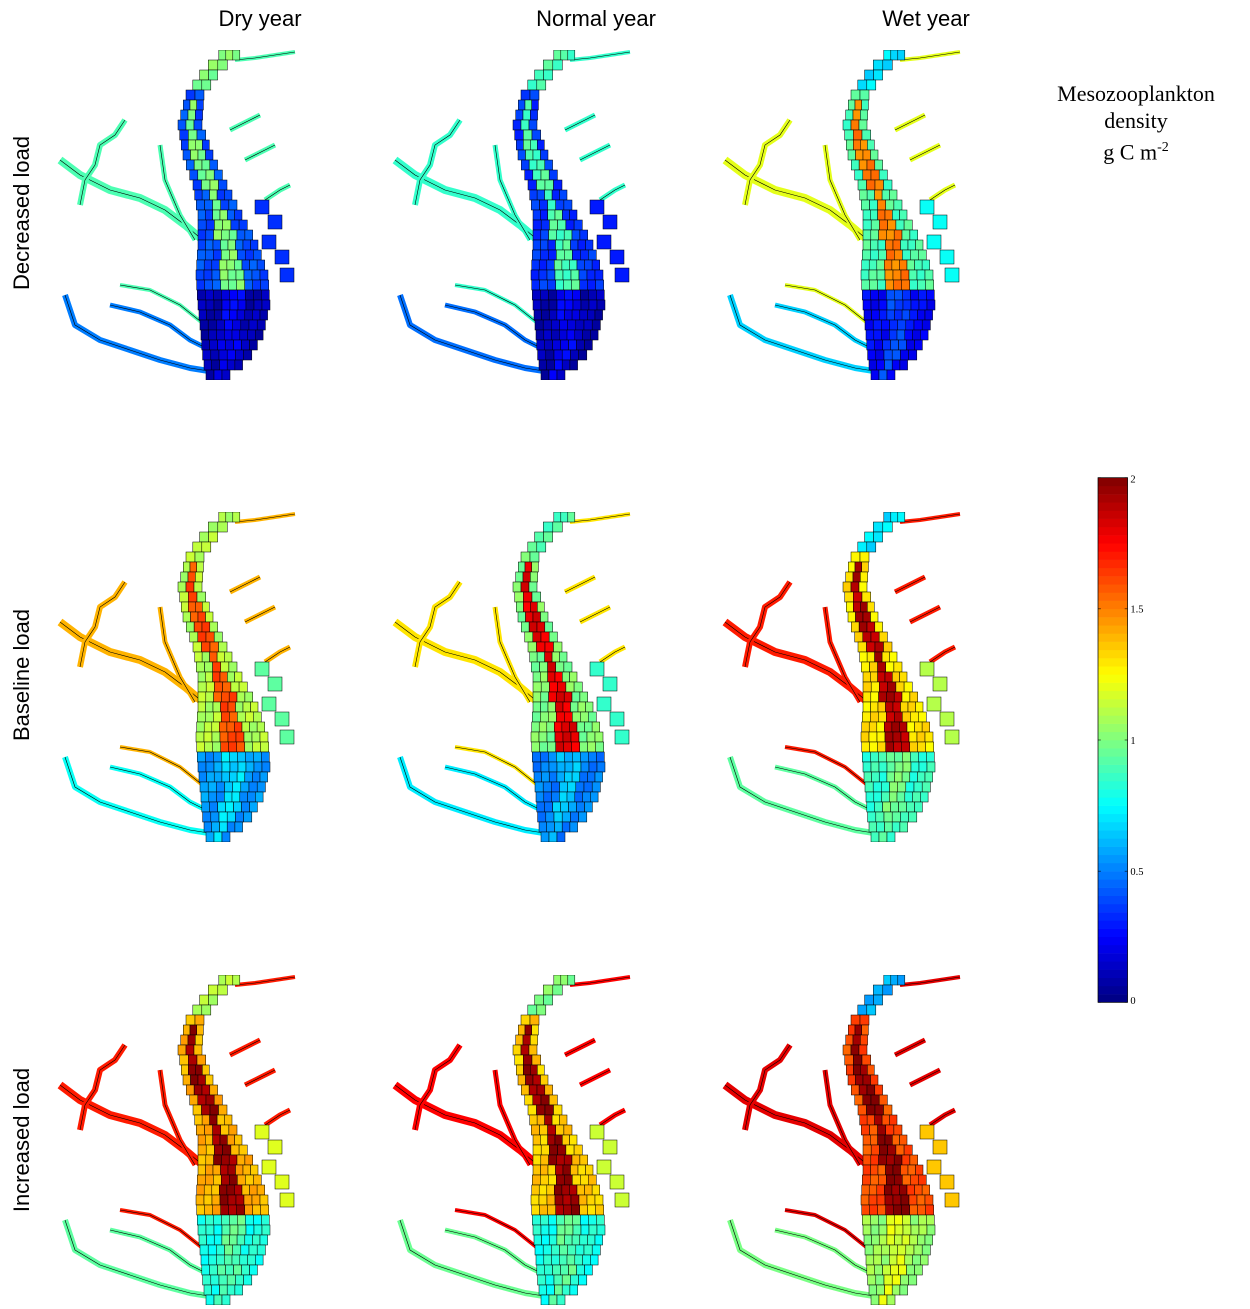 This screenshot has width=1250, height=1309. What do you see at coordinates (930, 518) in the screenshot?
I see `northeast-tributary-outline` at bounding box center [930, 518].